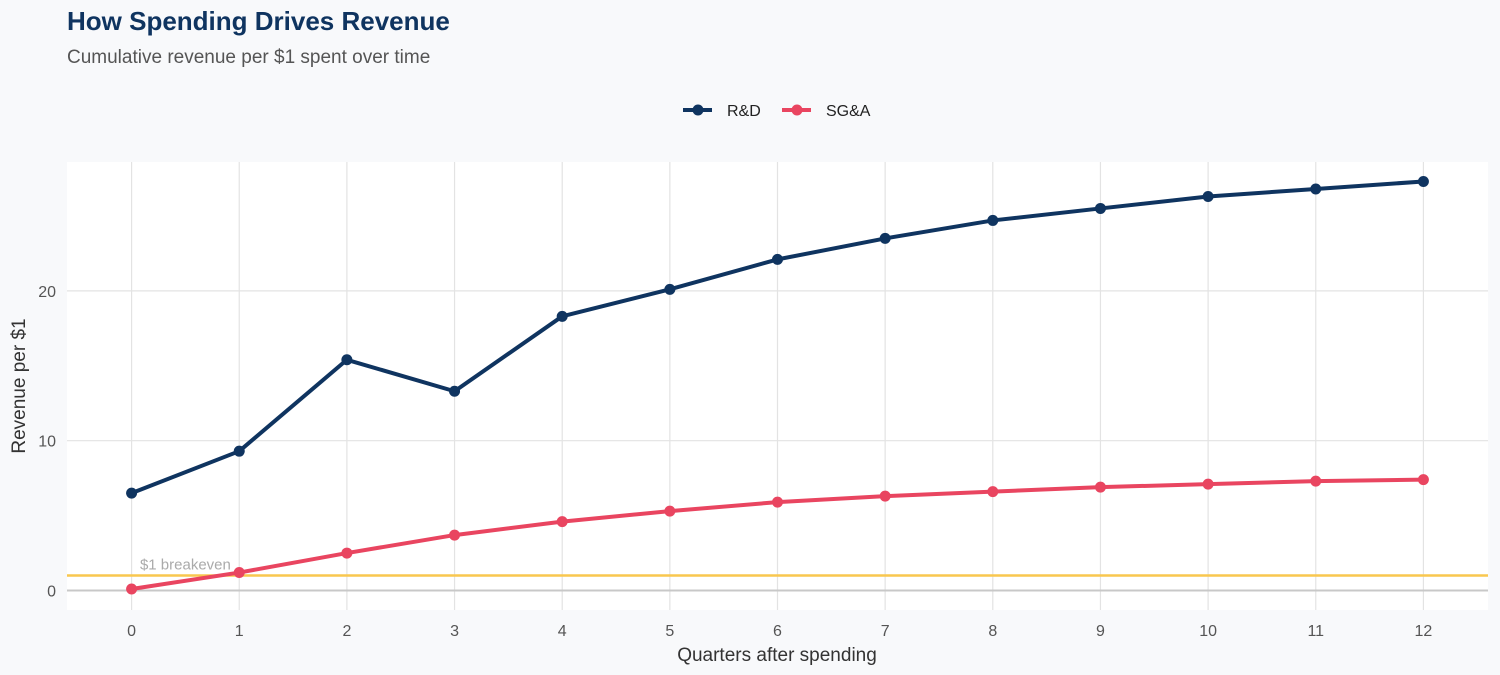  I want to click on x-tick-label: 3, so click(454, 631).